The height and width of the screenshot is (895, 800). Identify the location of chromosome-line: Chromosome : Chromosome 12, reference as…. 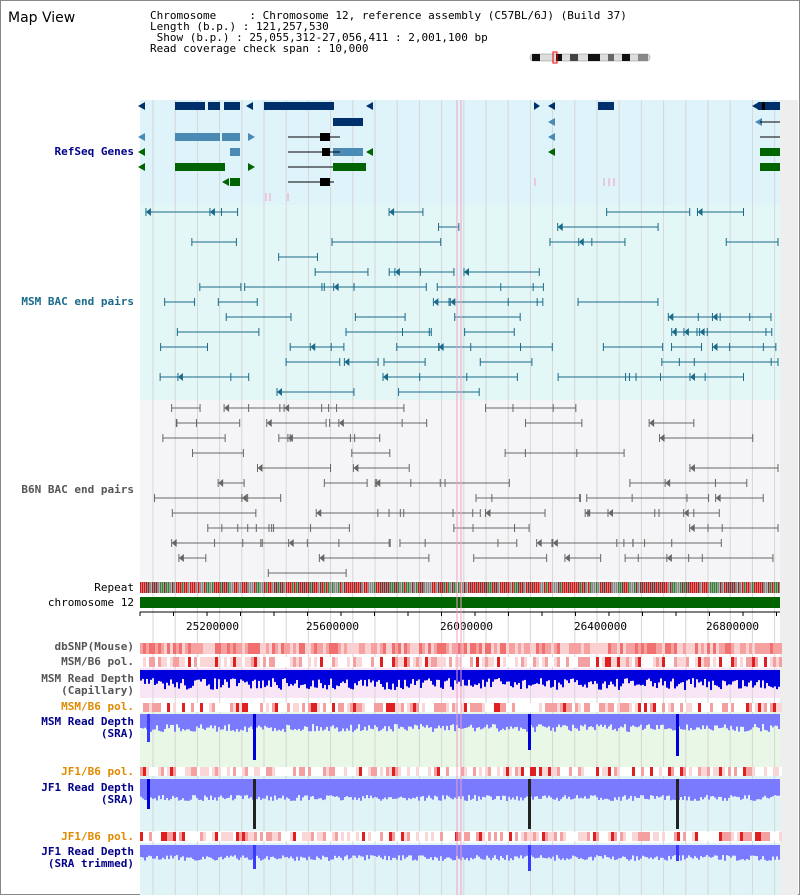
(388, 15).